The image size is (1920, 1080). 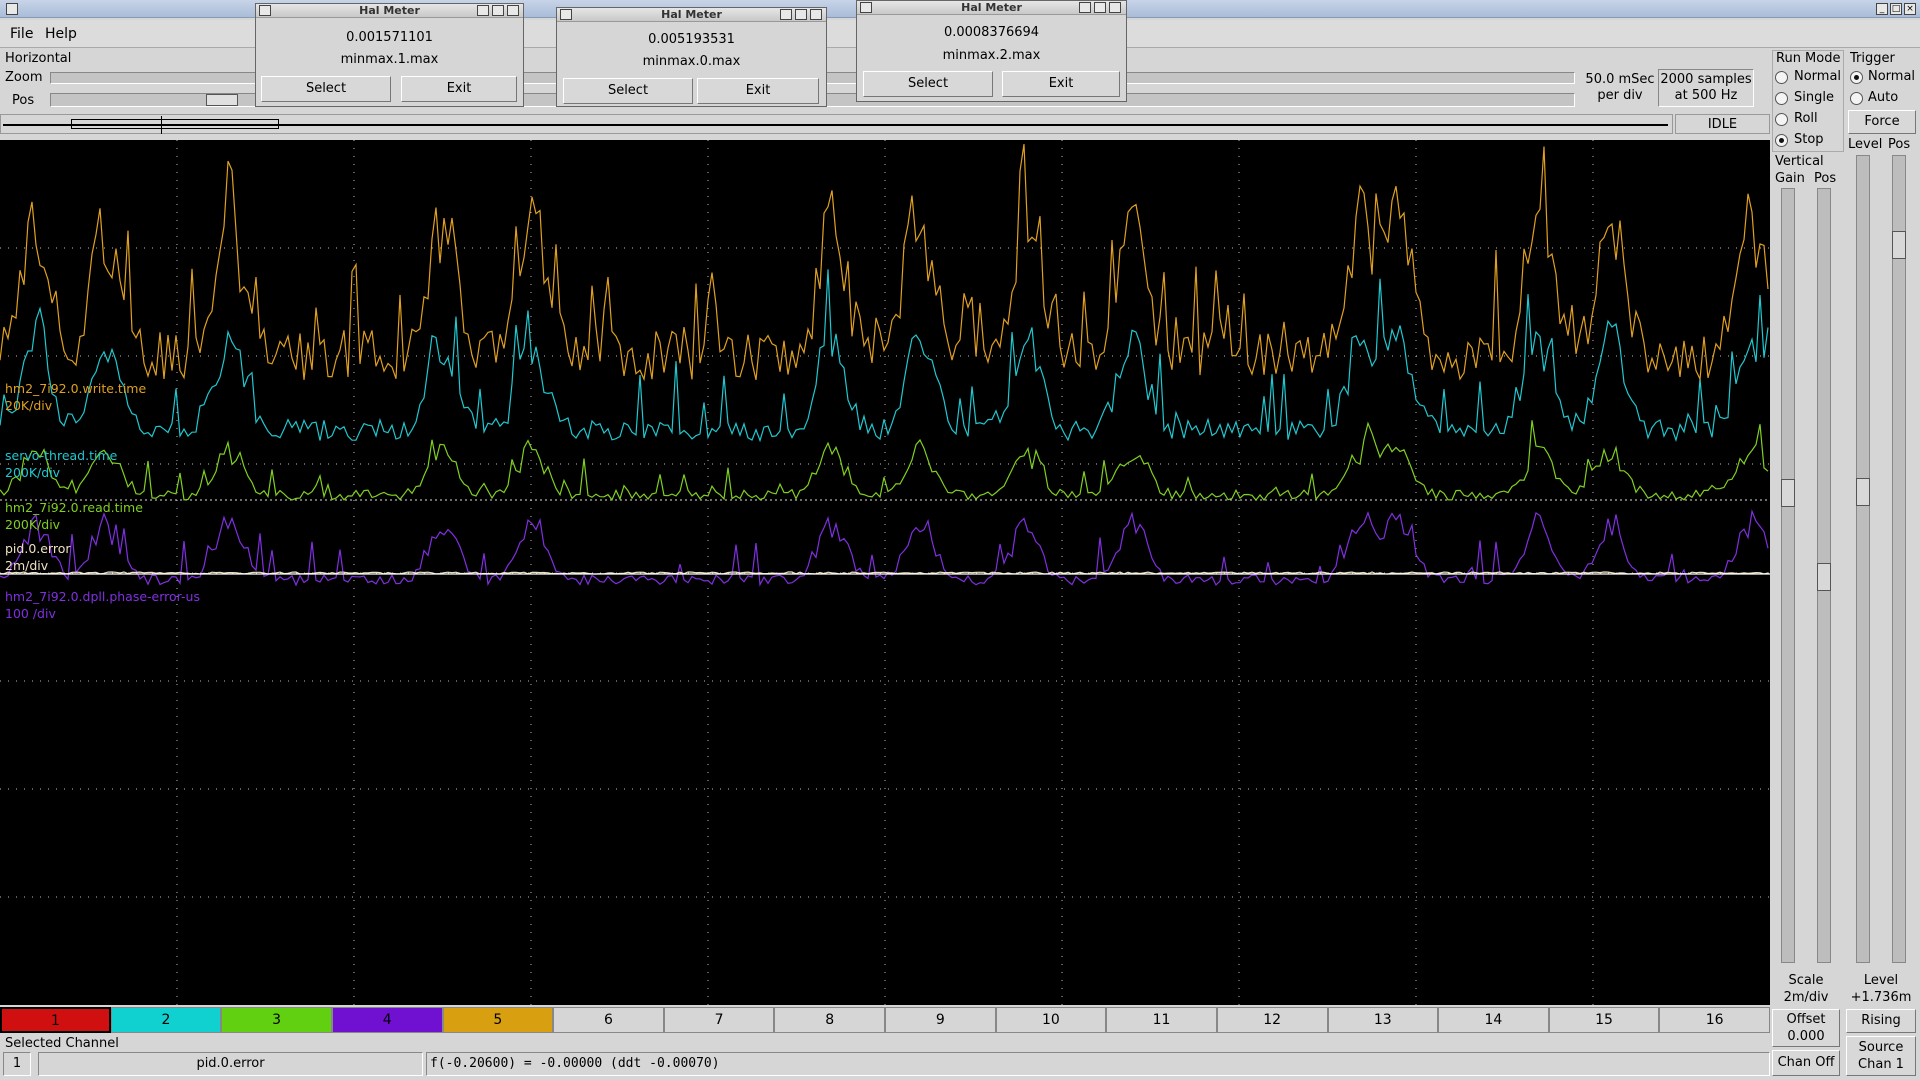 What do you see at coordinates (940, 1020) in the screenshot?
I see `channel-button-9: 9` at bounding box center [940, 1020].